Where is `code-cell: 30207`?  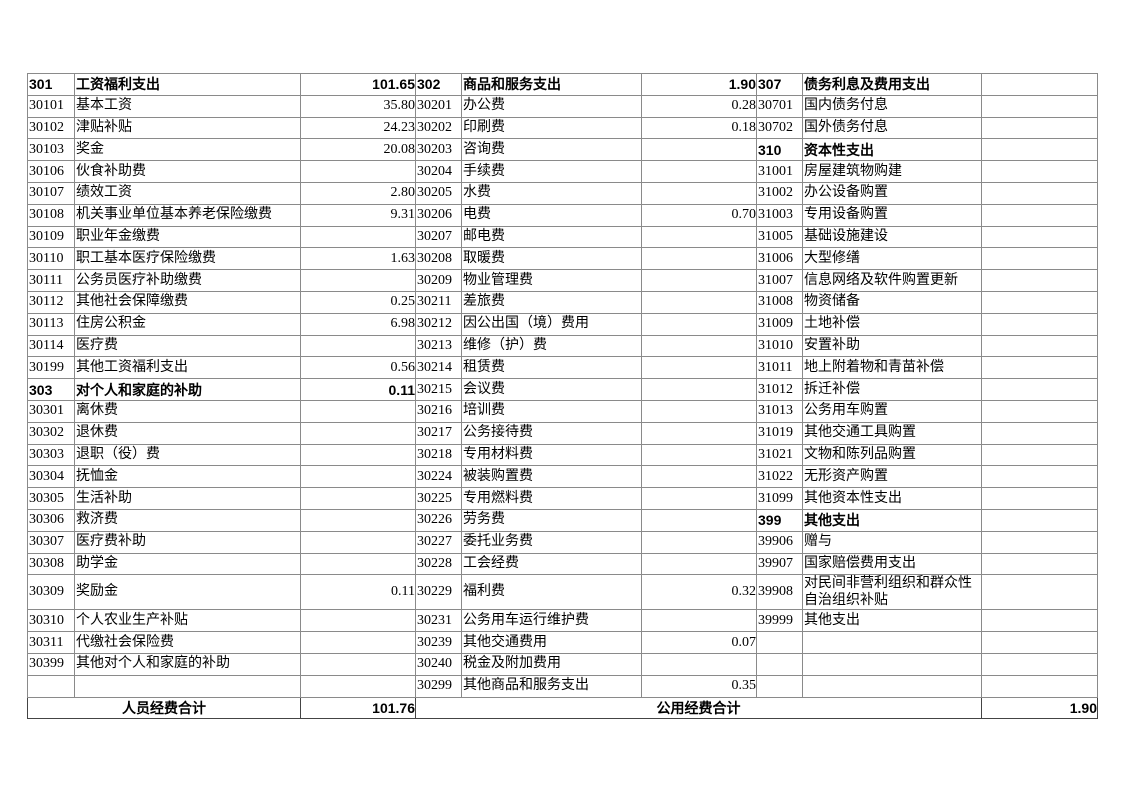
code-cell: 30207 is located at coordinates (438, 237).